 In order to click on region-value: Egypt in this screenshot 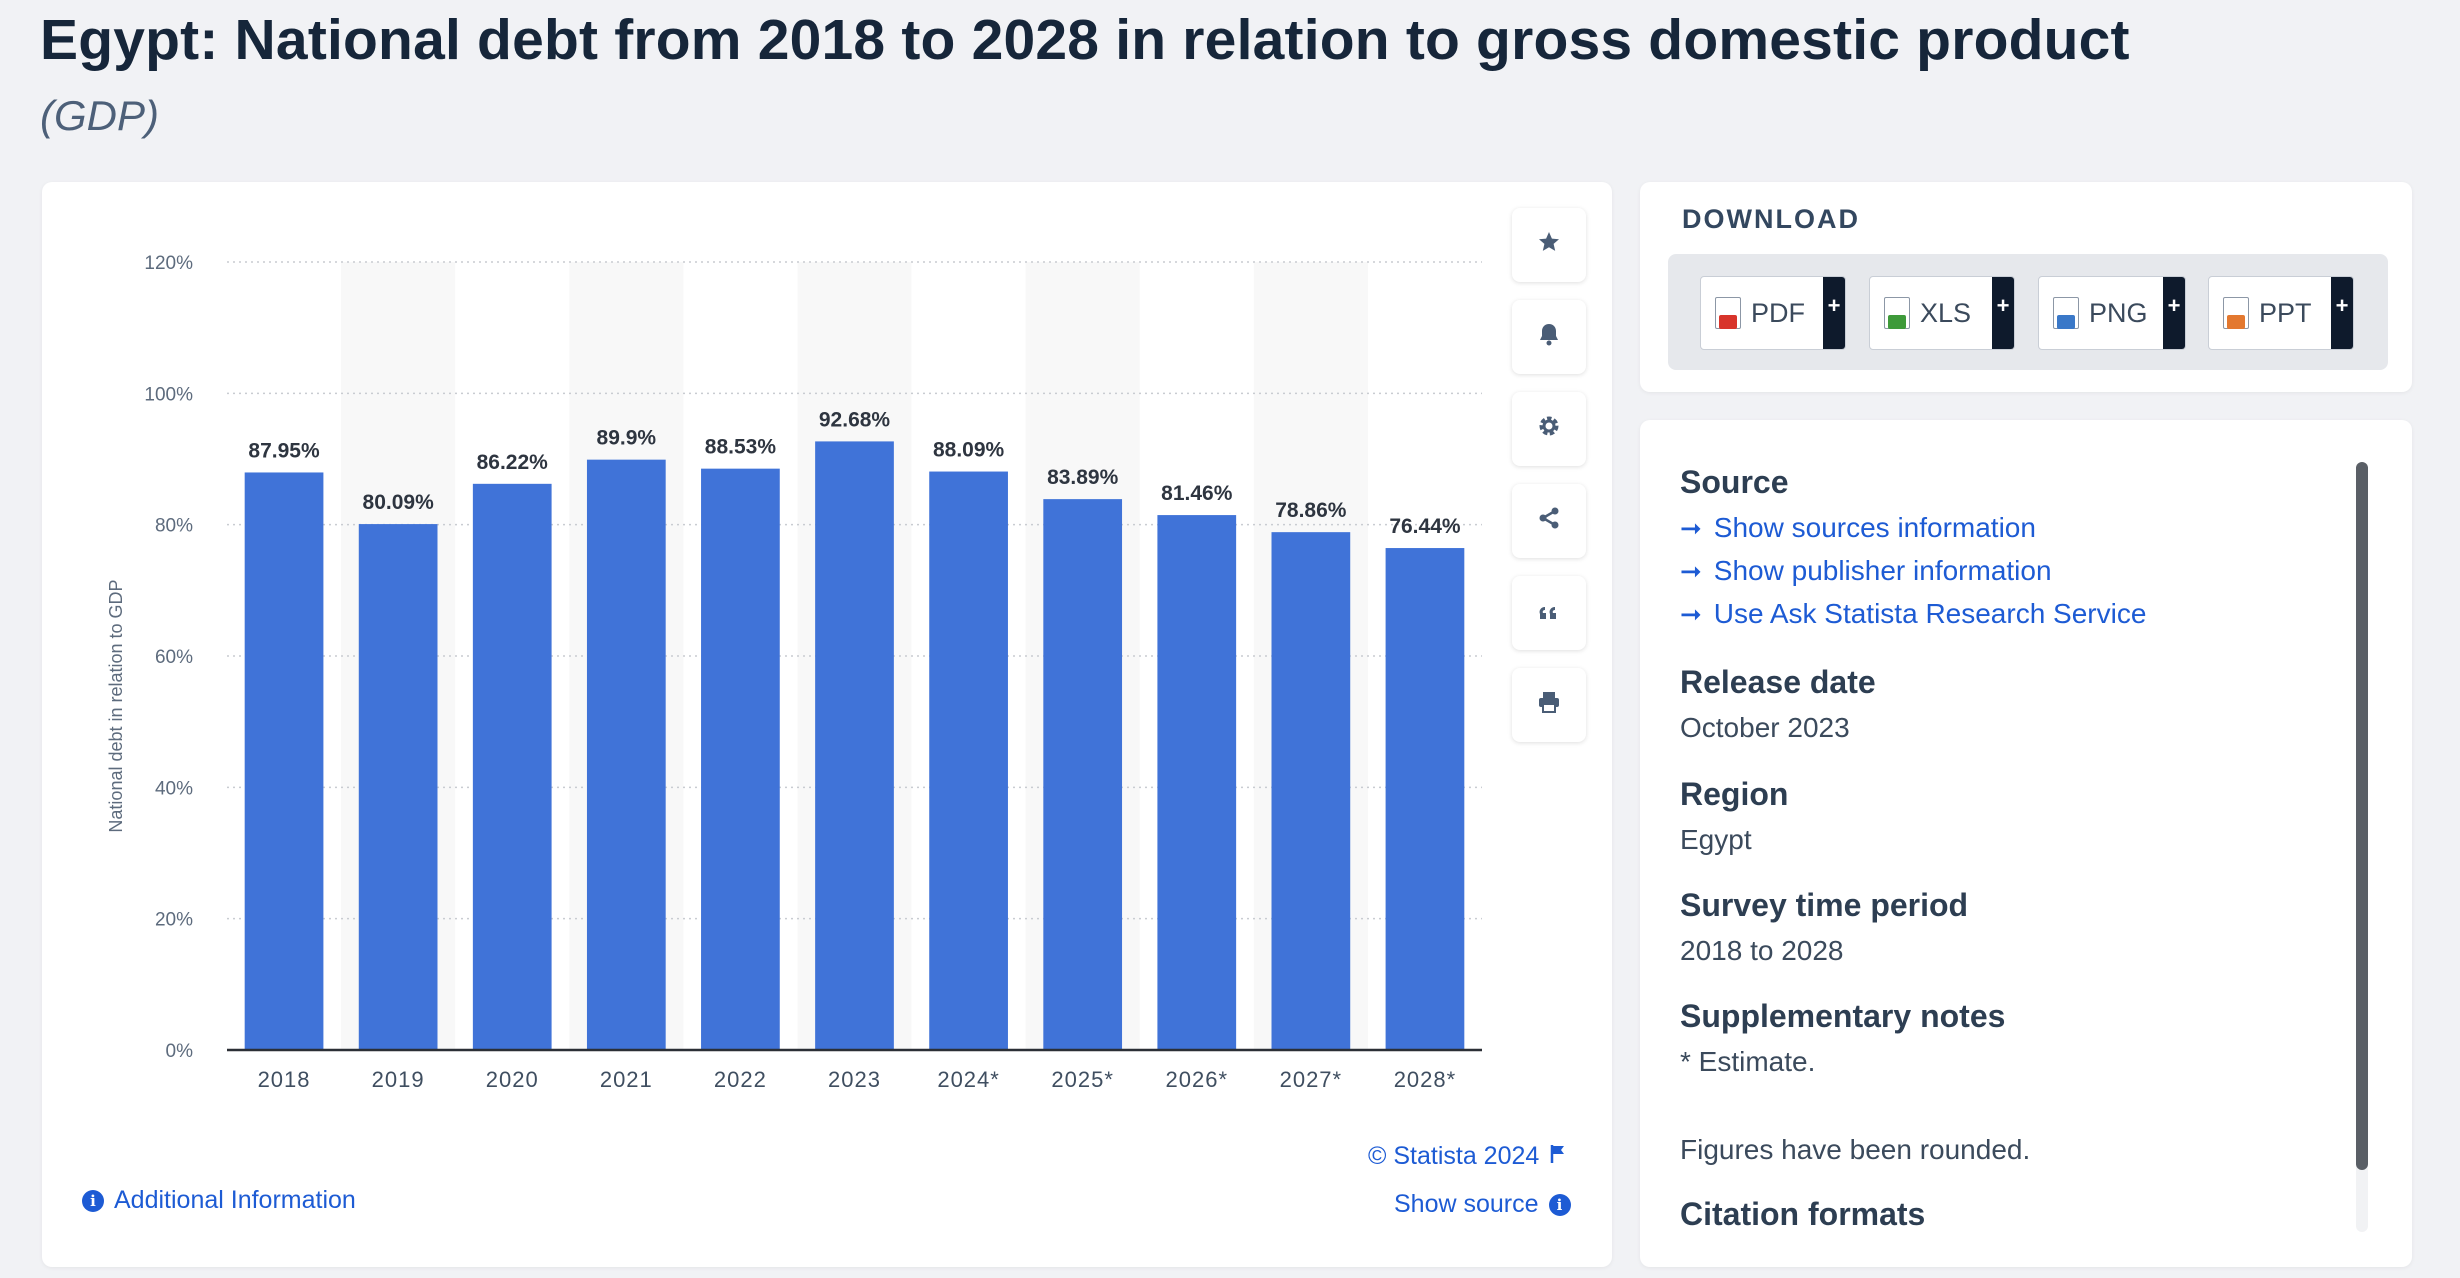, I will do `click(1716, 839)`.